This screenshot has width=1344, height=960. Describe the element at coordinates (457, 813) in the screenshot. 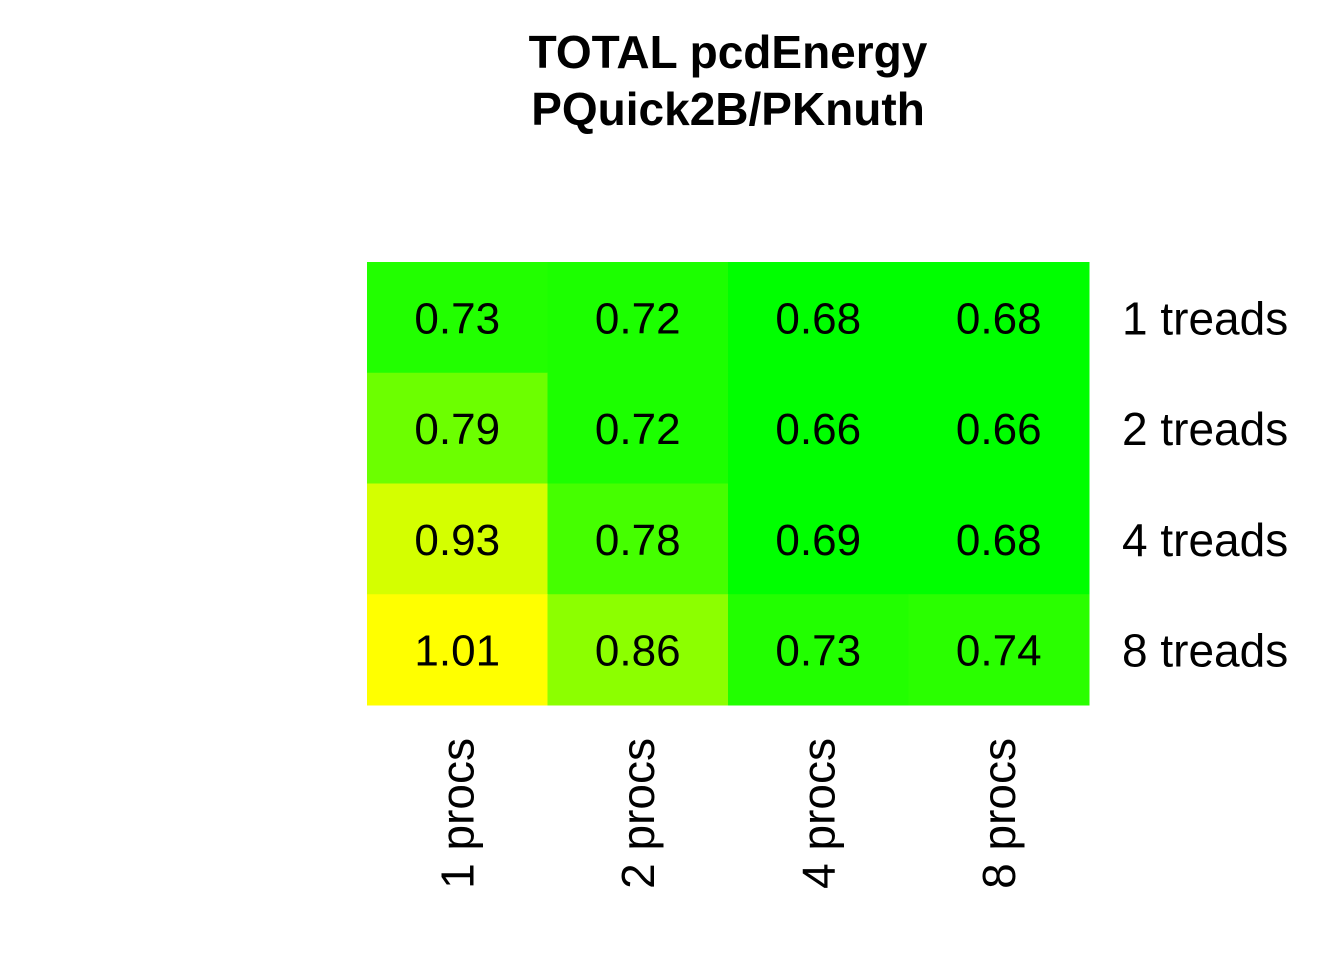

I see `column-label: 1 procs` at that location.